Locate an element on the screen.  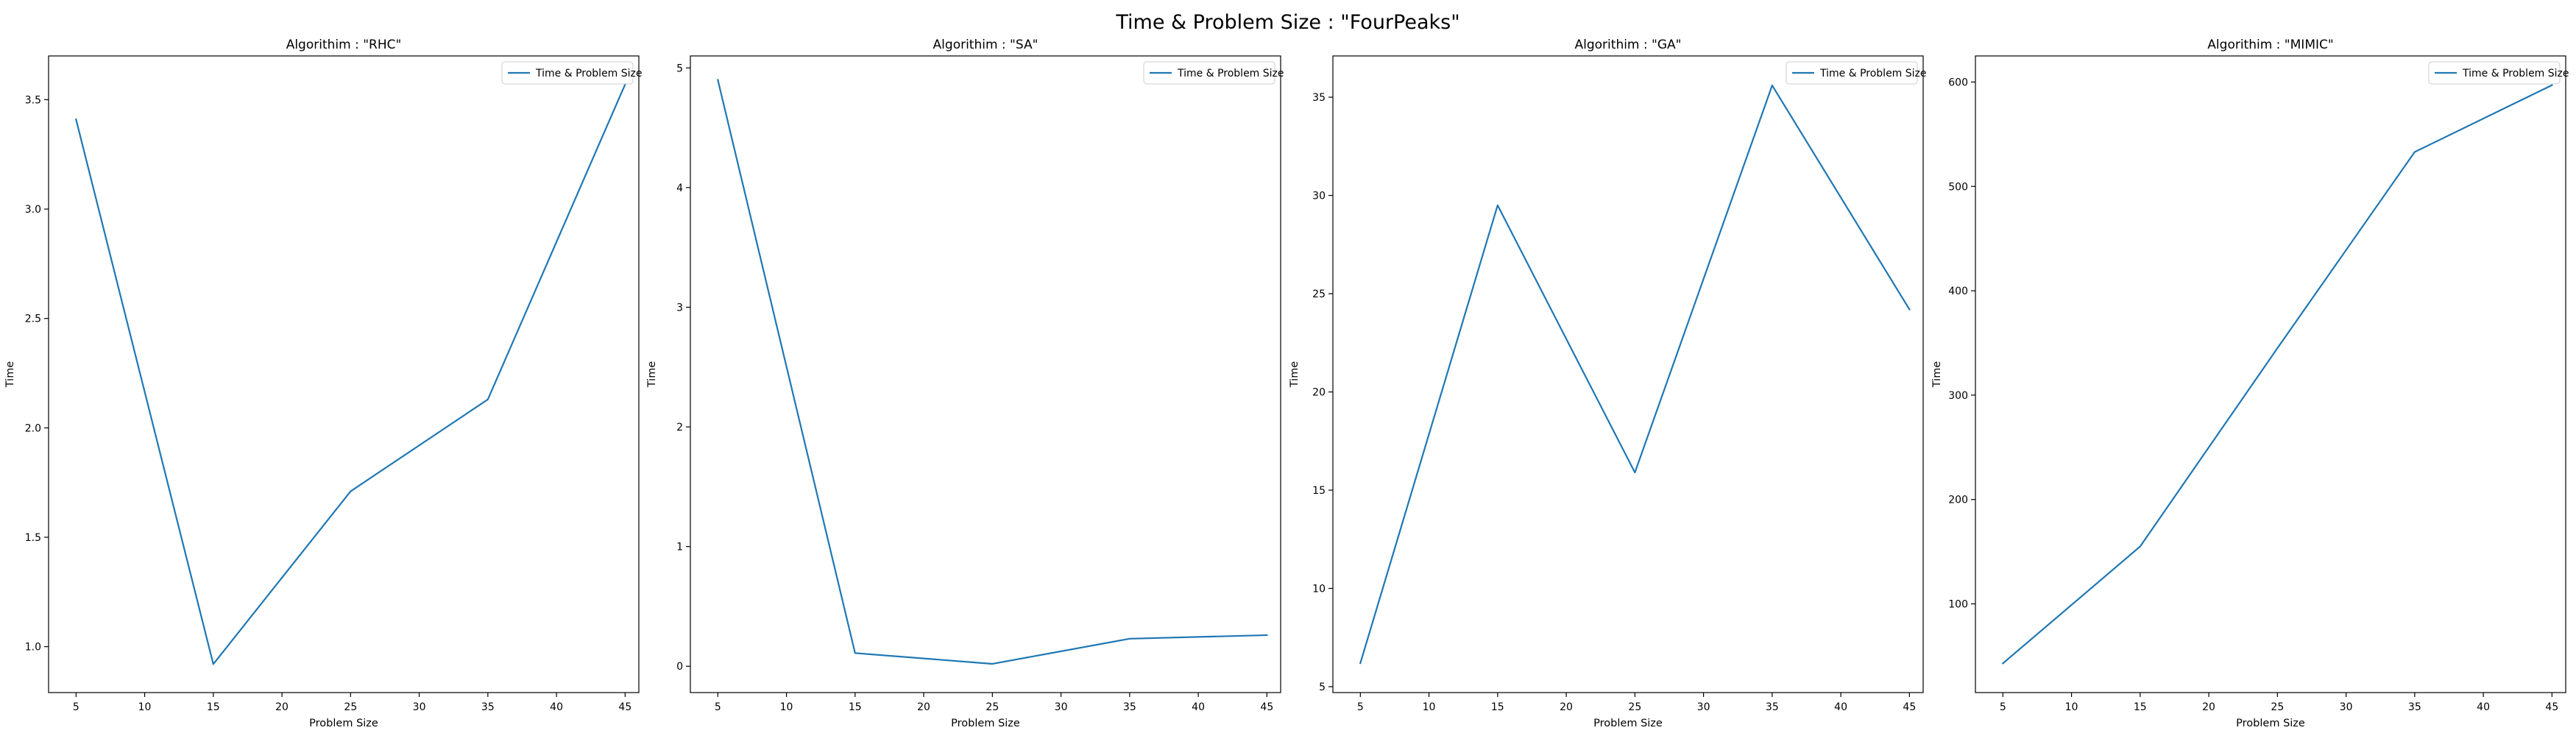
subplot-title-rhc: Algorithim : "RHC" is located at coordinates (344, 45).